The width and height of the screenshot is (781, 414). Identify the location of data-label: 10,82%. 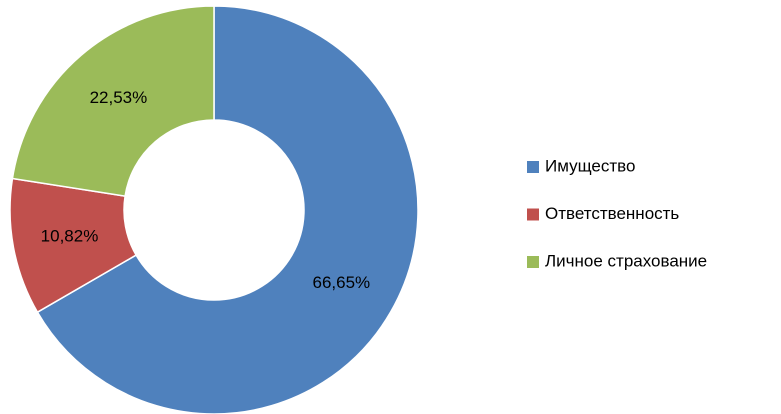
(70, 235).